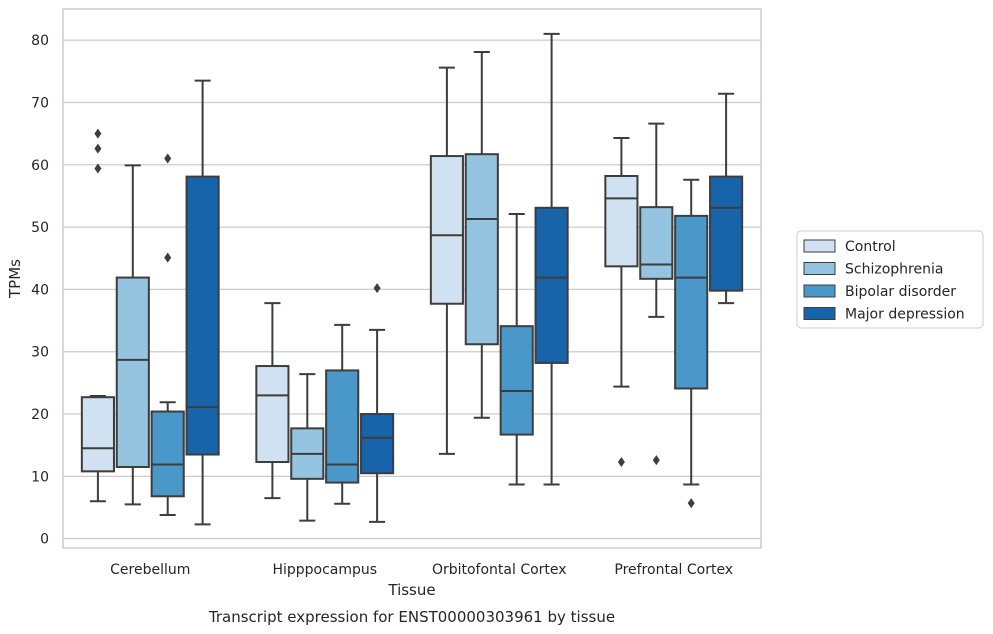  What do you see at coordinates (40, 477) in the screenshot?
I see `y-tick-label-10: 10` at bounding box center [40, 477].